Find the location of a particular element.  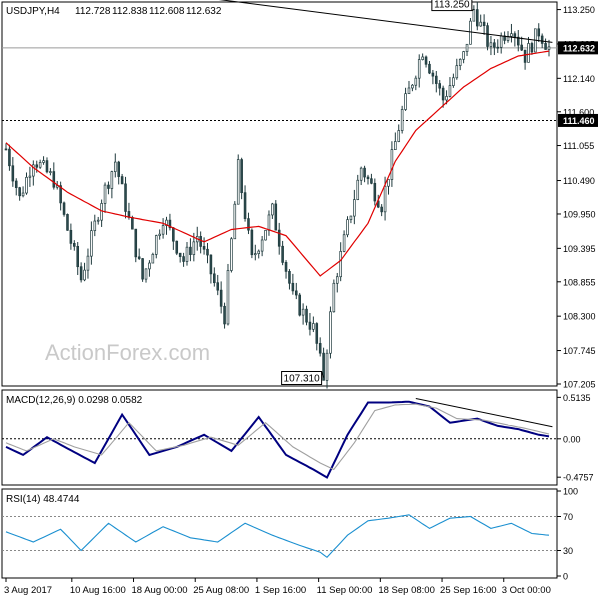

price-annotation: 107.310 is located at coordinates (303, 377).